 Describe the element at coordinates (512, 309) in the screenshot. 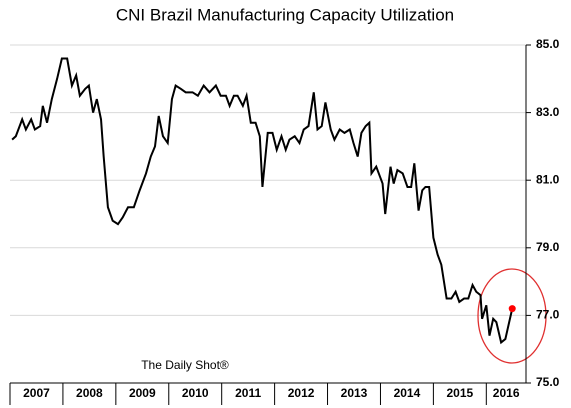

I see `last-point` at that location.